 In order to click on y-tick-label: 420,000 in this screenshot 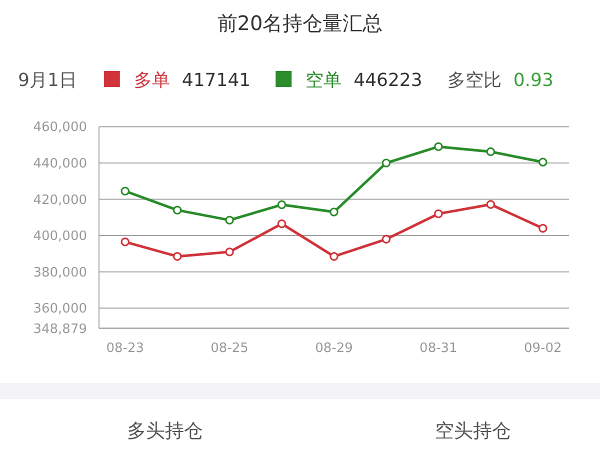, I will do `click(60, 200)`.